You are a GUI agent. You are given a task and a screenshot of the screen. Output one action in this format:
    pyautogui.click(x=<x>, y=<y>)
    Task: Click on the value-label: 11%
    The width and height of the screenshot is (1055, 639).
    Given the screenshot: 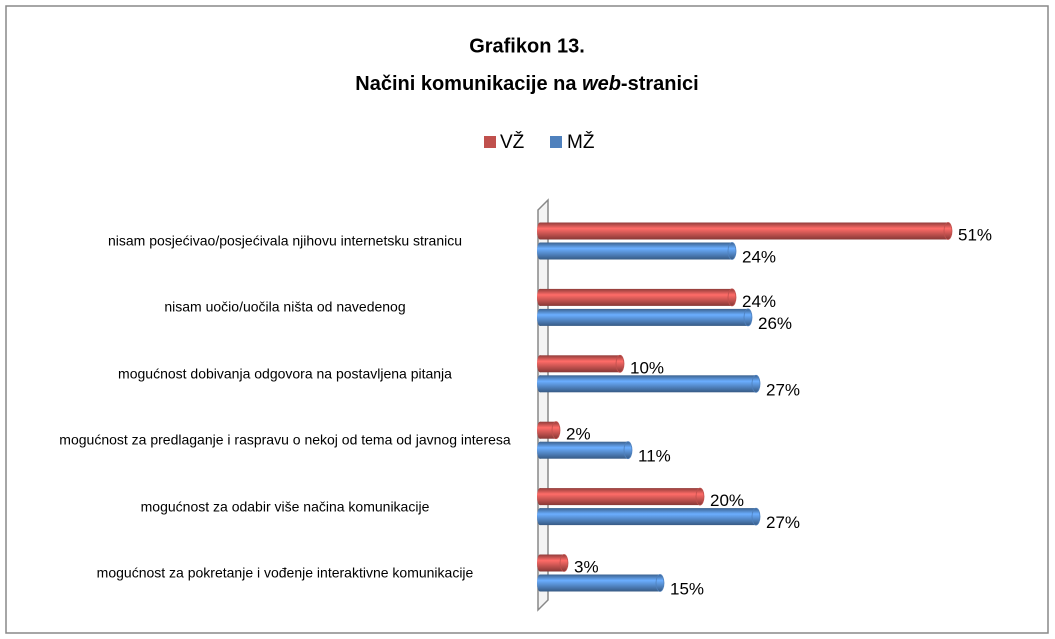 What is the action you would take?
    pyautogui.click(x=654, y=456)
    